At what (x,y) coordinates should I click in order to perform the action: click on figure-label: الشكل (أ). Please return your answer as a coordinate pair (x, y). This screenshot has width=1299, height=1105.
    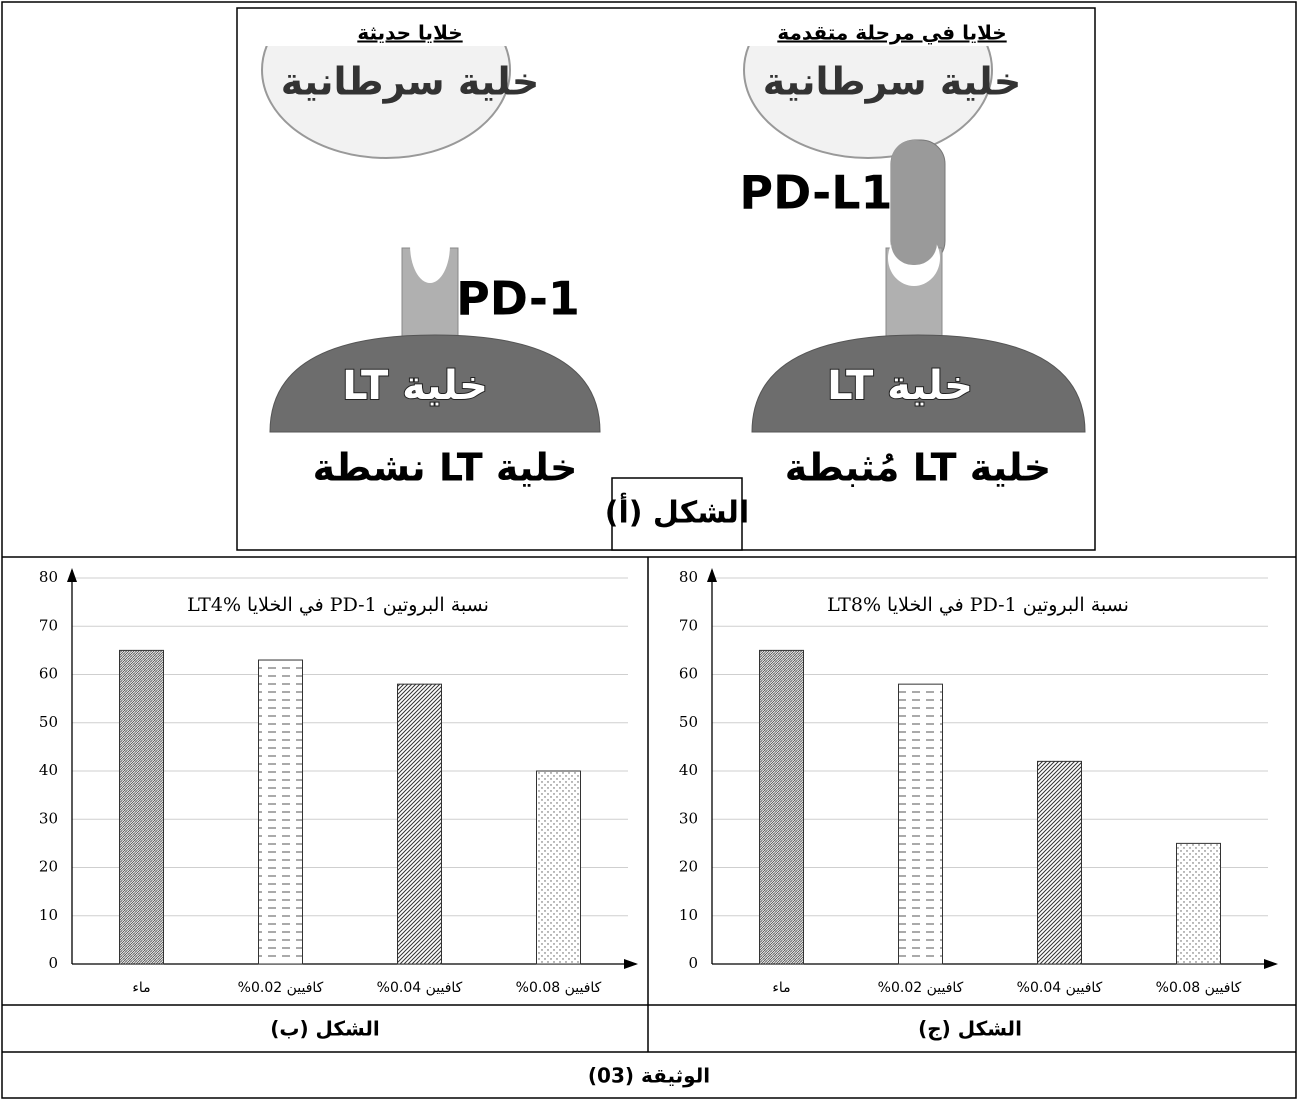
    Looking at the image, I should click on (677, 512).